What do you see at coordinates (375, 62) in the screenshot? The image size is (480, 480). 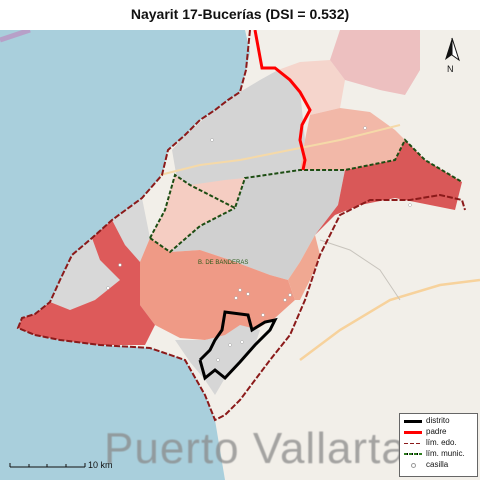 I see `section-lowpink-ne` at bounding box center [375, 62].